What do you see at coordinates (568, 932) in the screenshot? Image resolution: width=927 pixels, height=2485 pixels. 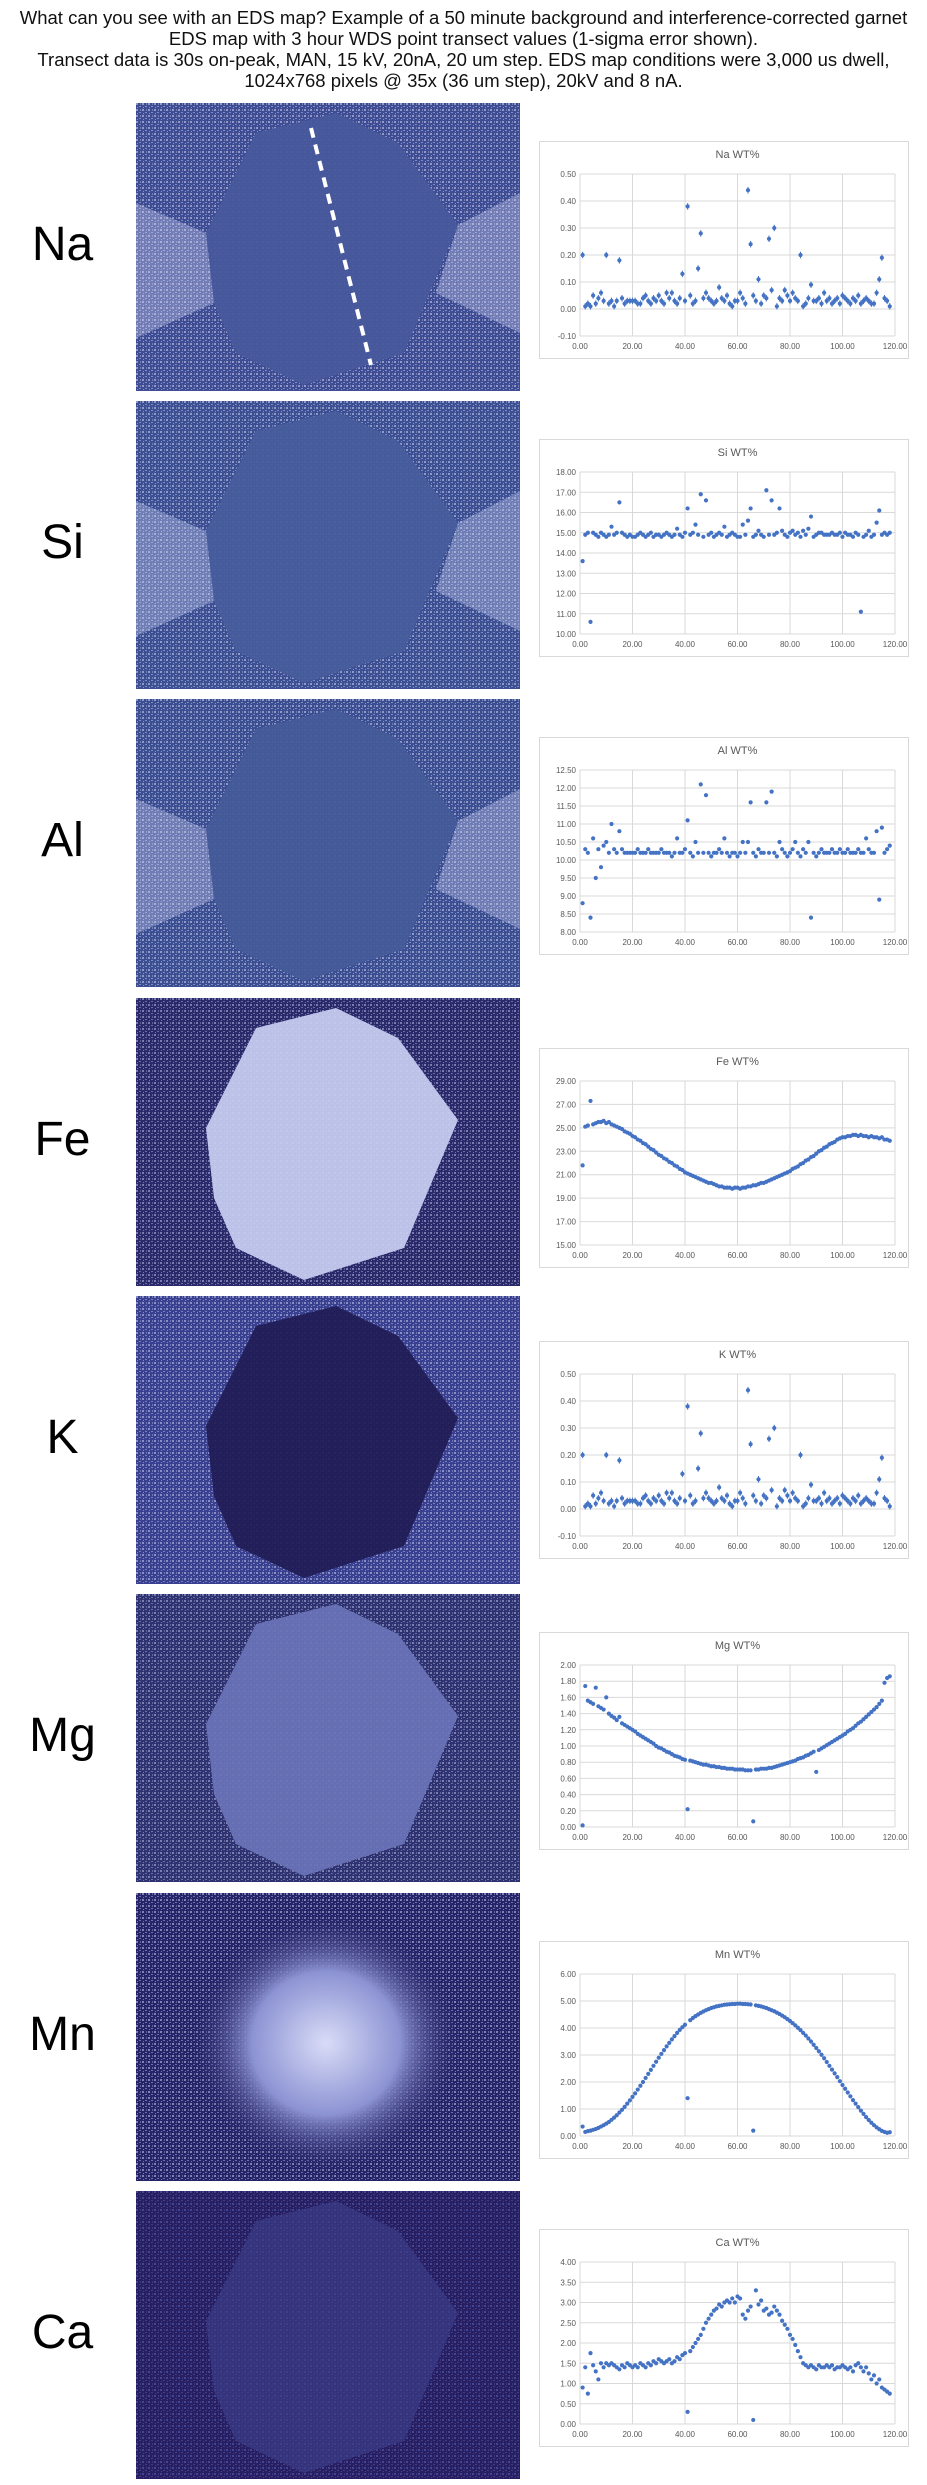 I see `y-tick-label: 8.00` at bounding box center [568, 932].